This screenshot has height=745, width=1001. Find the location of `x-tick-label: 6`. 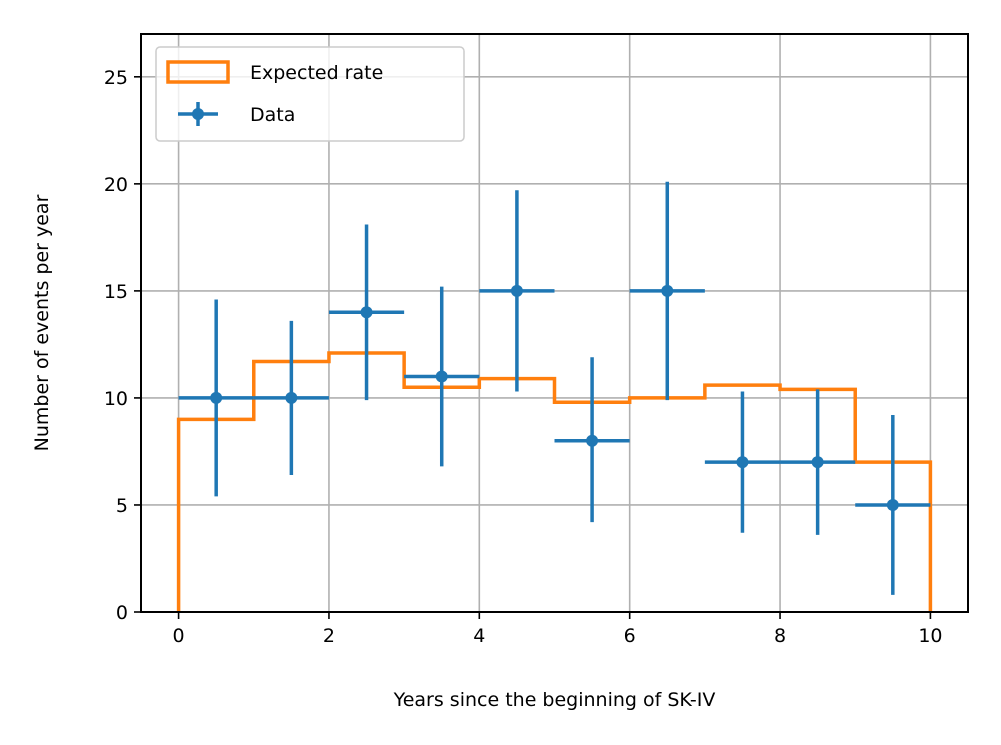

x-tick-label: 6 is located at coordinates (630, 636).